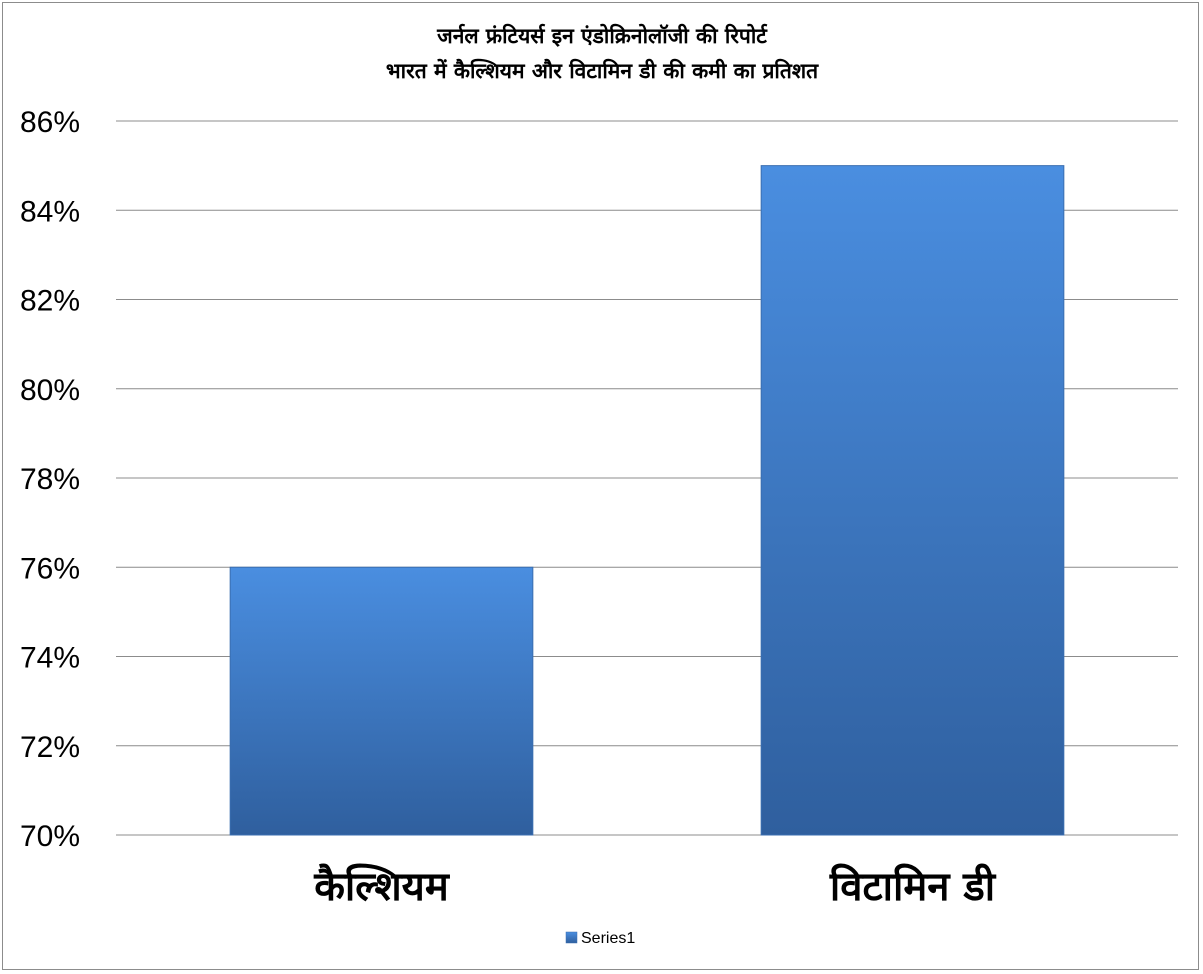 The height and width of the screenshot is (974, 1203). I want to click on y-tick-label: 80%, so click(50, 390).